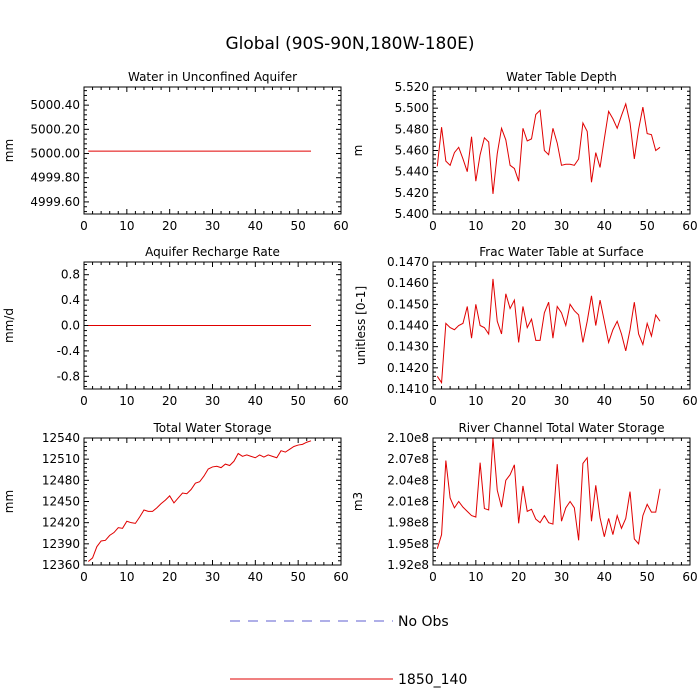 This screenshot has width=700, height=700. I want to click on chart-title: Total Water Storage, so click(211, 428).